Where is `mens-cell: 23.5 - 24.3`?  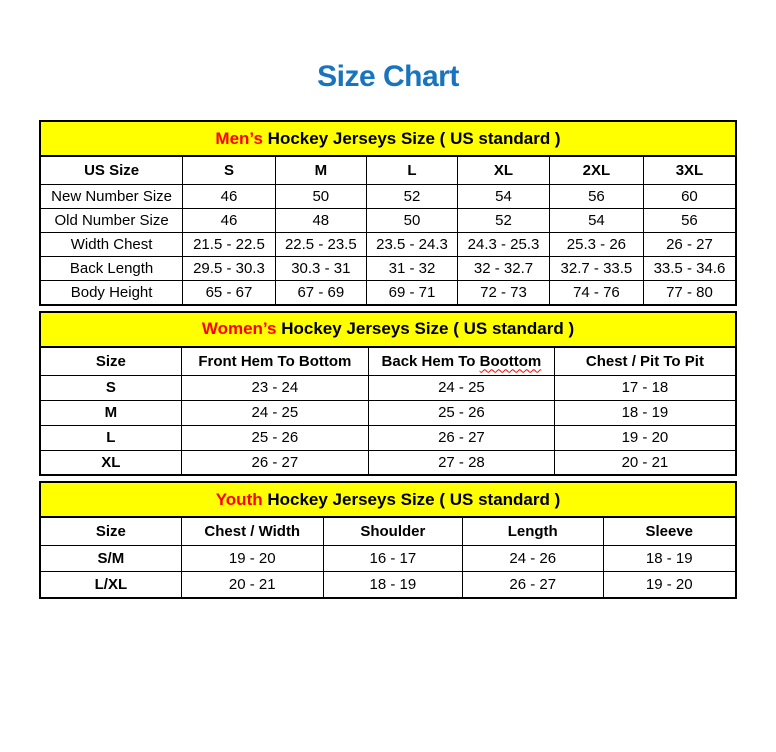
mens-cell: 23.5 - 24.3 is located at coordinates (412, 244).